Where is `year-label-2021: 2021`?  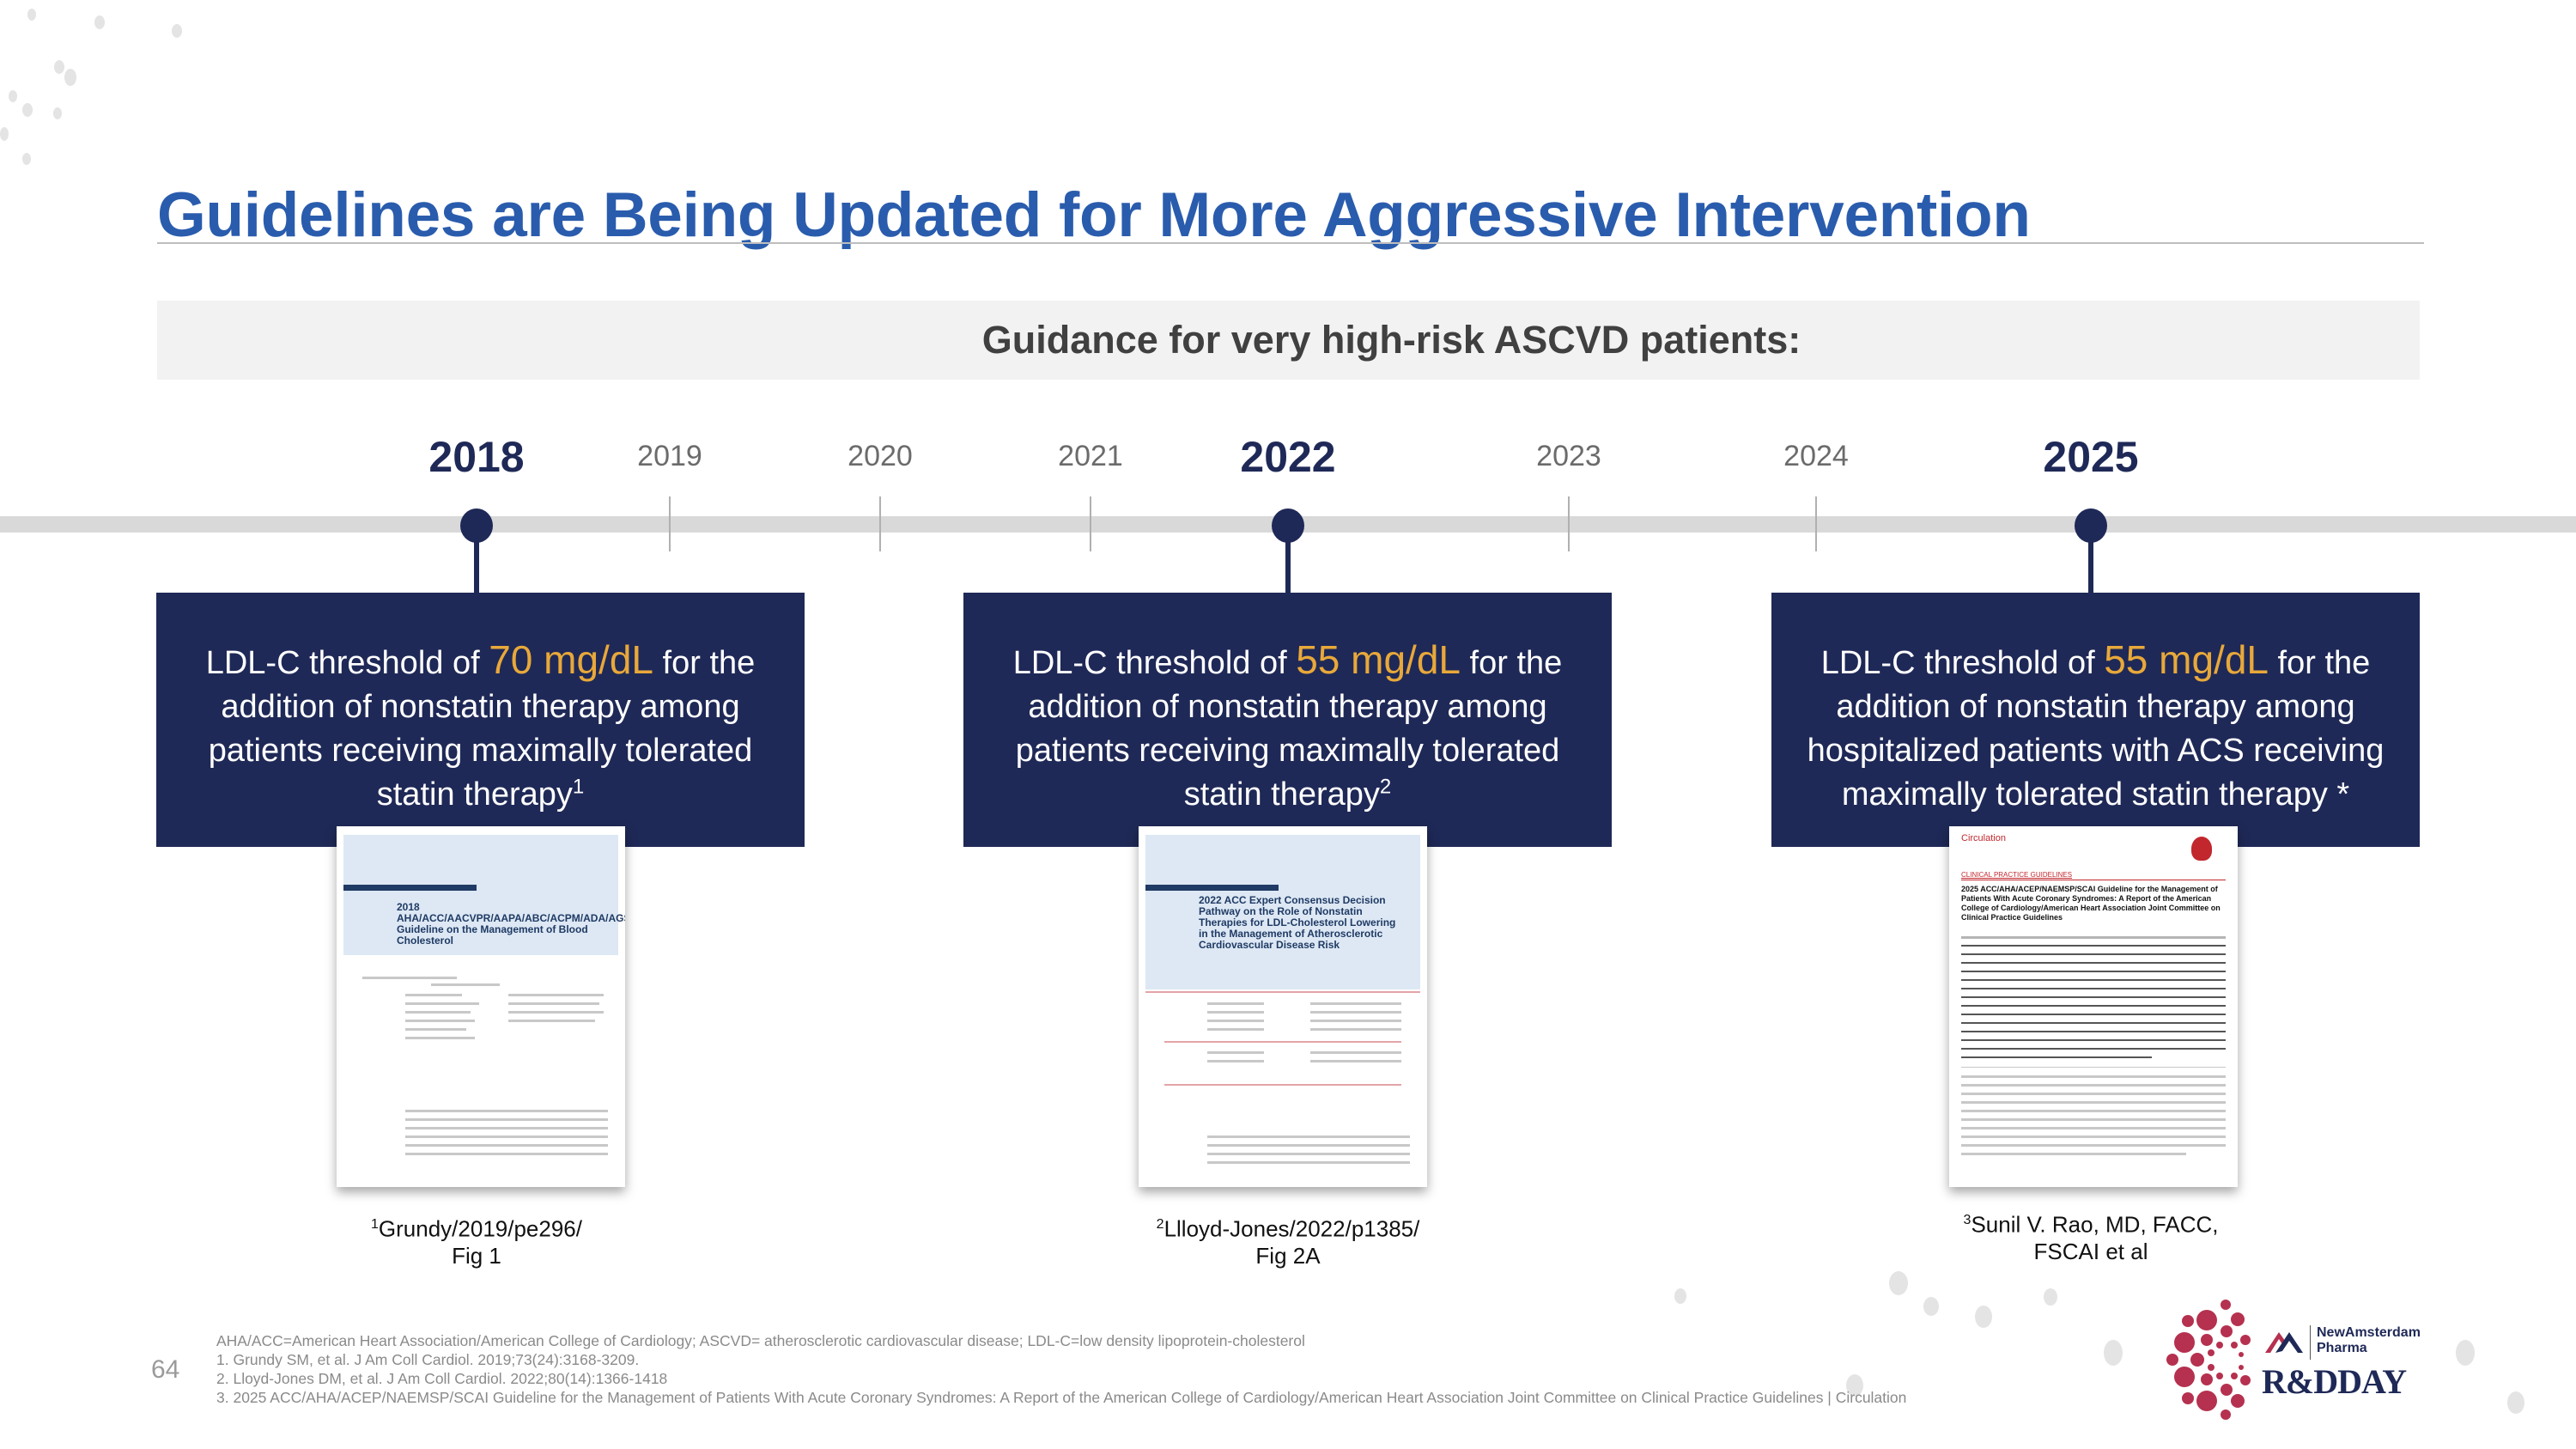 year-label-2021: 2021 is located at coordinates (1090, 456).